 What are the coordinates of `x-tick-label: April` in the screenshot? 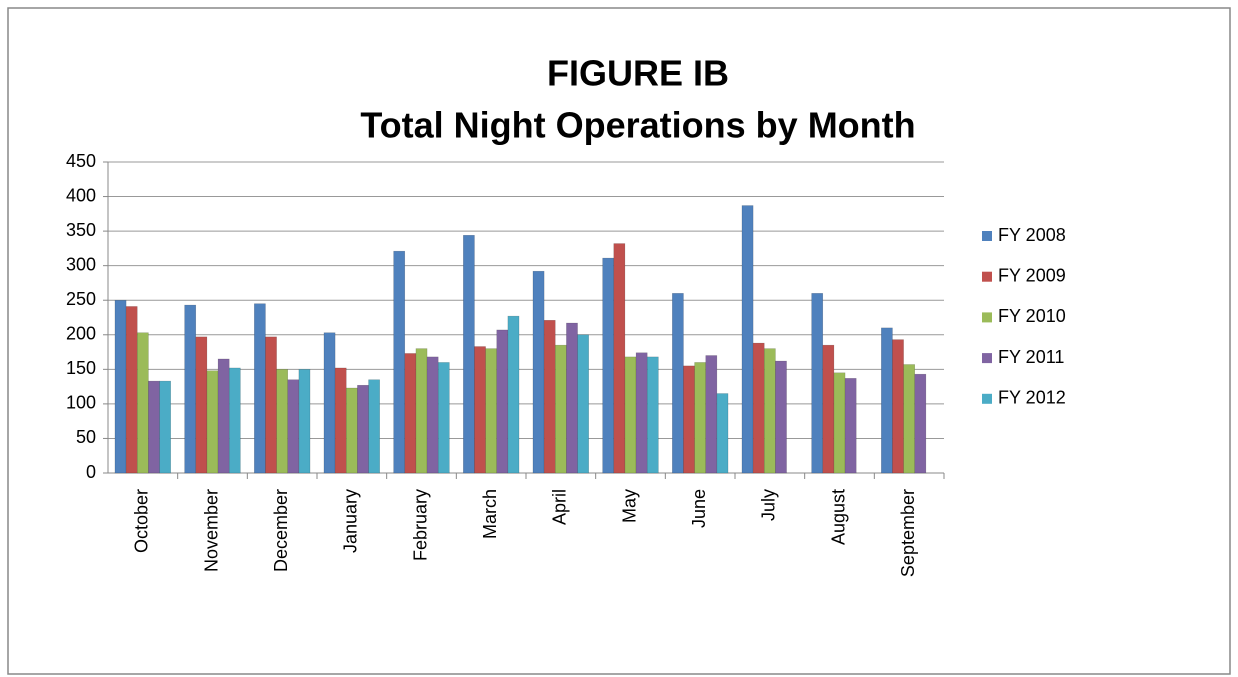 It's located at (560, 507).